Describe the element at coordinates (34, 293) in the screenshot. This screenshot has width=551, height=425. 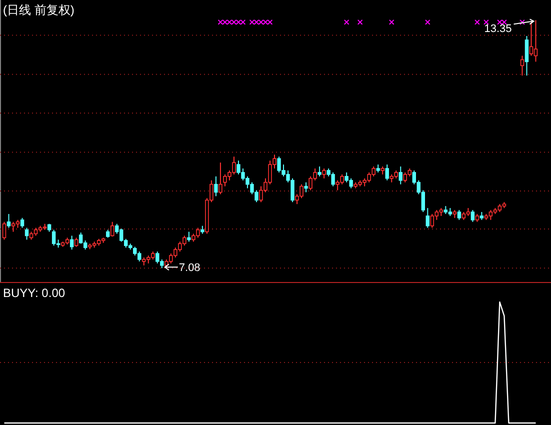
I see `chart-title: BUYY: 0.00` at that location.